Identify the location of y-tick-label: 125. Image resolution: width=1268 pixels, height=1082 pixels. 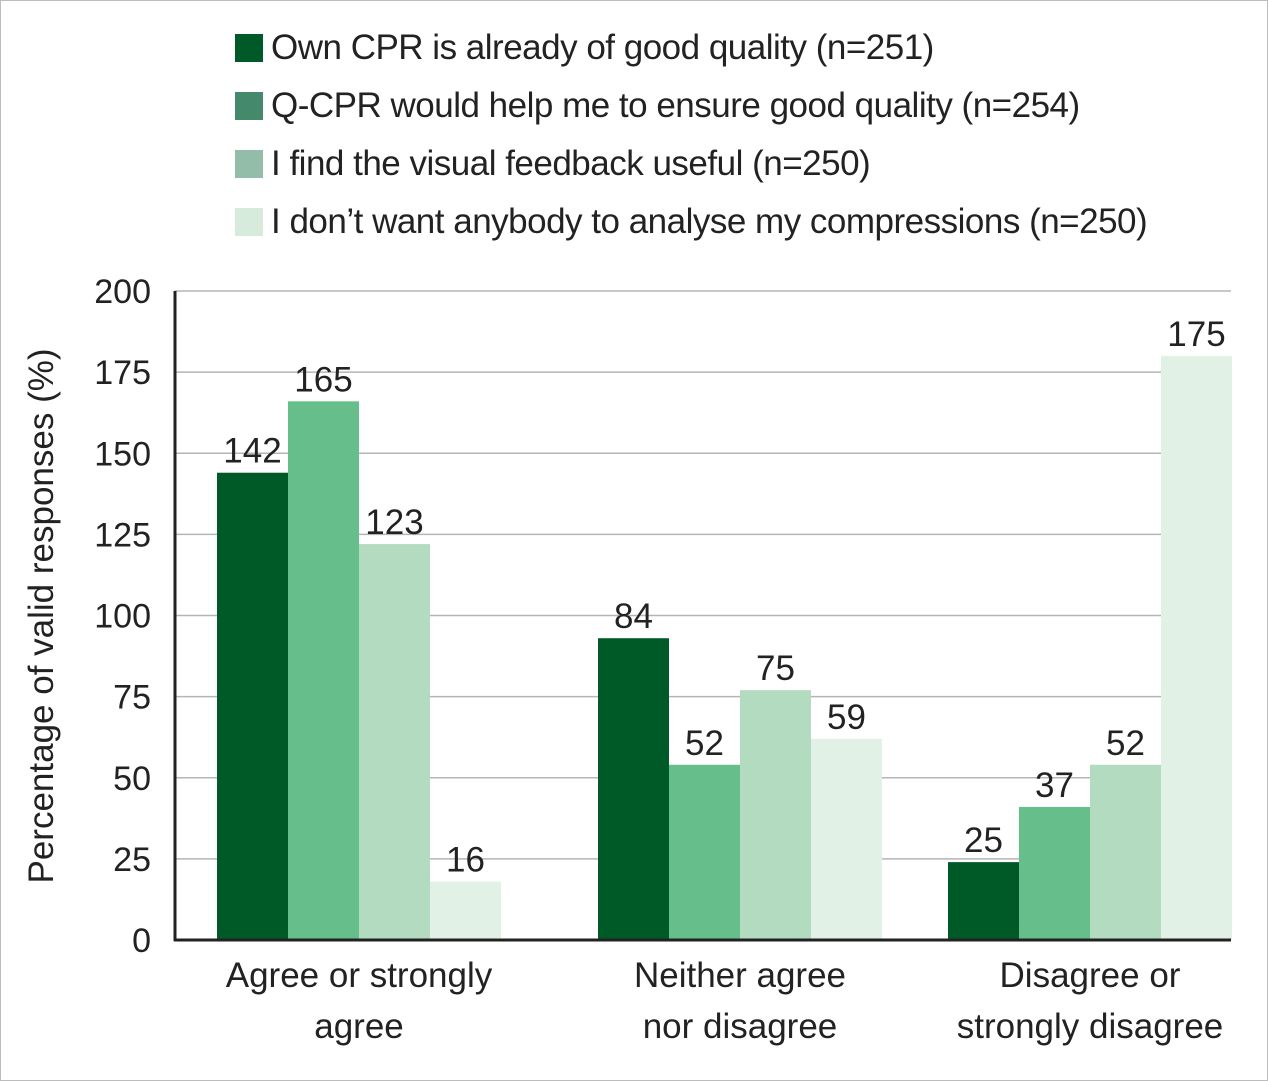
(122, 535).